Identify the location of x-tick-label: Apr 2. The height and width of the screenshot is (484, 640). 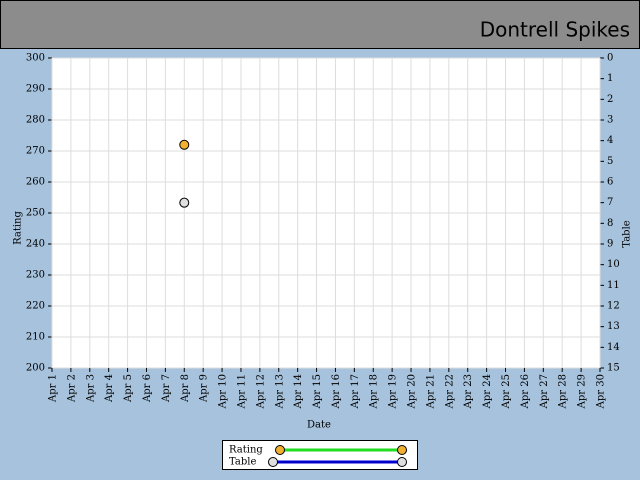
(71, 388).